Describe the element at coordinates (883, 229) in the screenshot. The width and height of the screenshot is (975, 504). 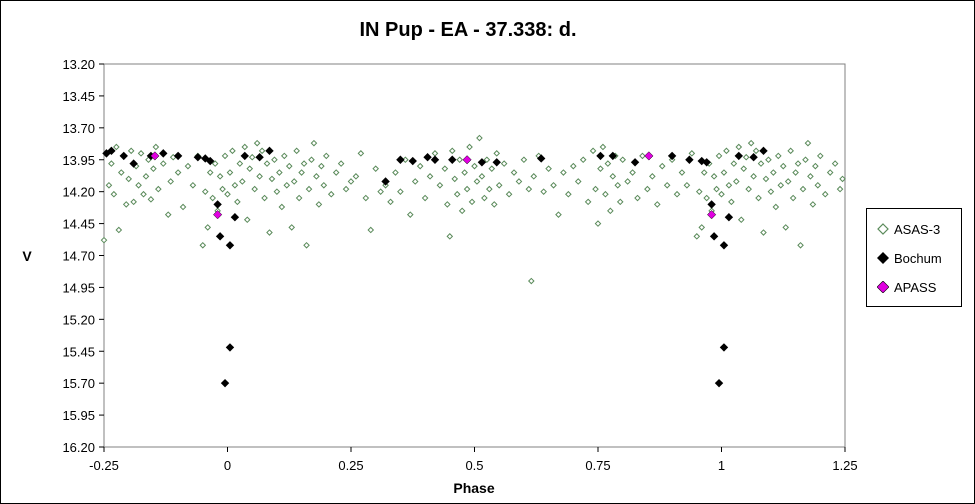
I see `hollow-diamond-icon` at that location.